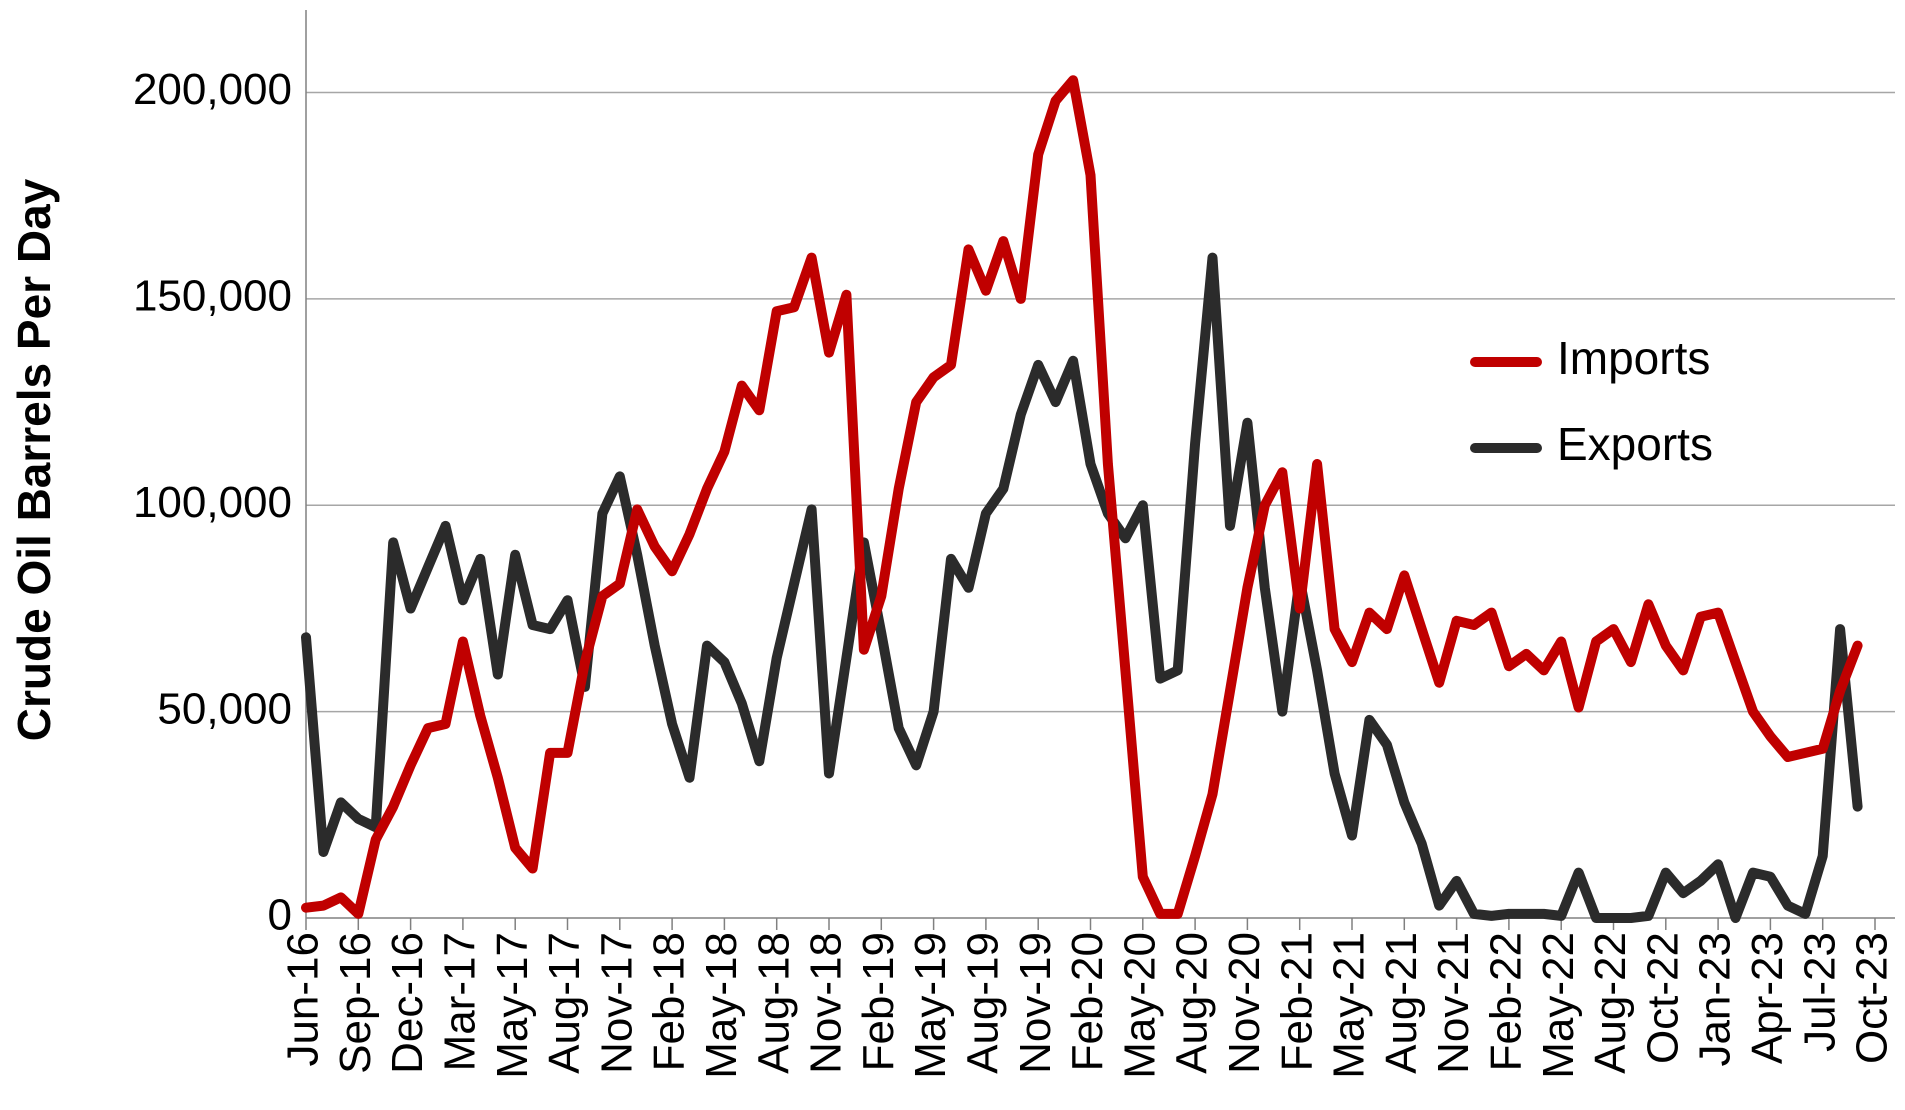  What do you see at coordinates (280, 915) in the screenshot?
I see `y-tick-label: 0` at bounding box center [280, 915].